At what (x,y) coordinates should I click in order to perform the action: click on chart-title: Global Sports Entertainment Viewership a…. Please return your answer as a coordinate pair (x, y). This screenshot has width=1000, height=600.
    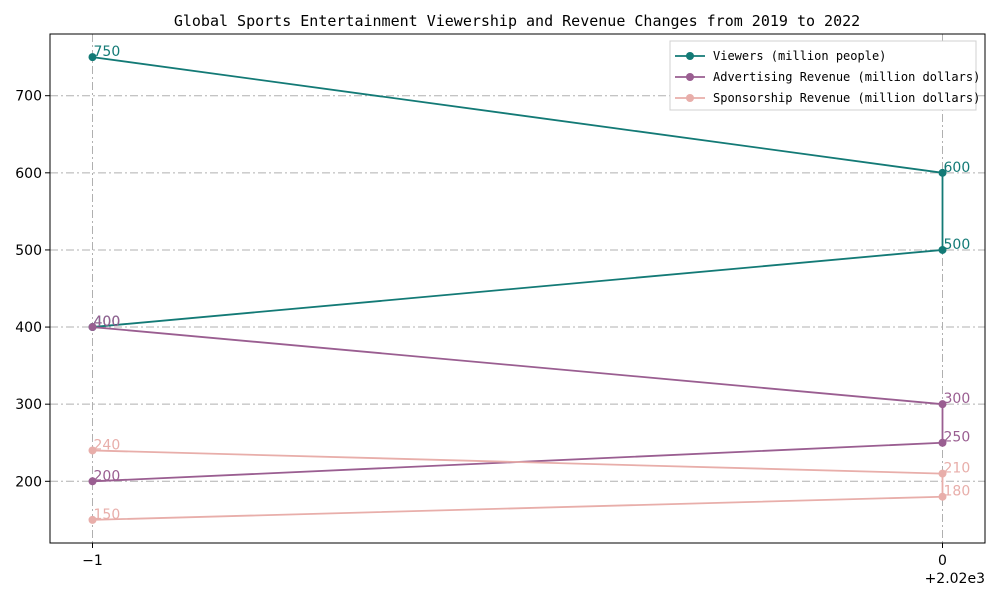
    Looking at the image, I should click on (517, 21).